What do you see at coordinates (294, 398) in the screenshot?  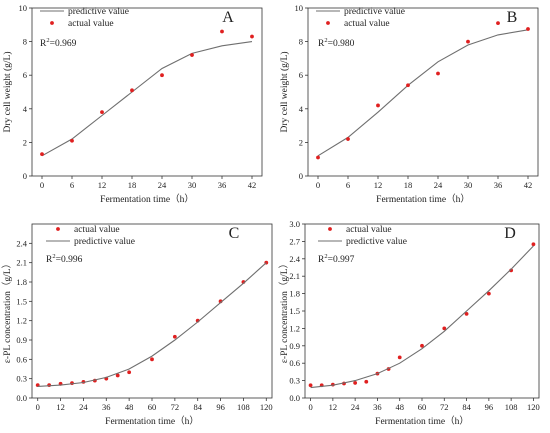 I see `y-tick-label: 0.0` at bounding box center [294, 398].